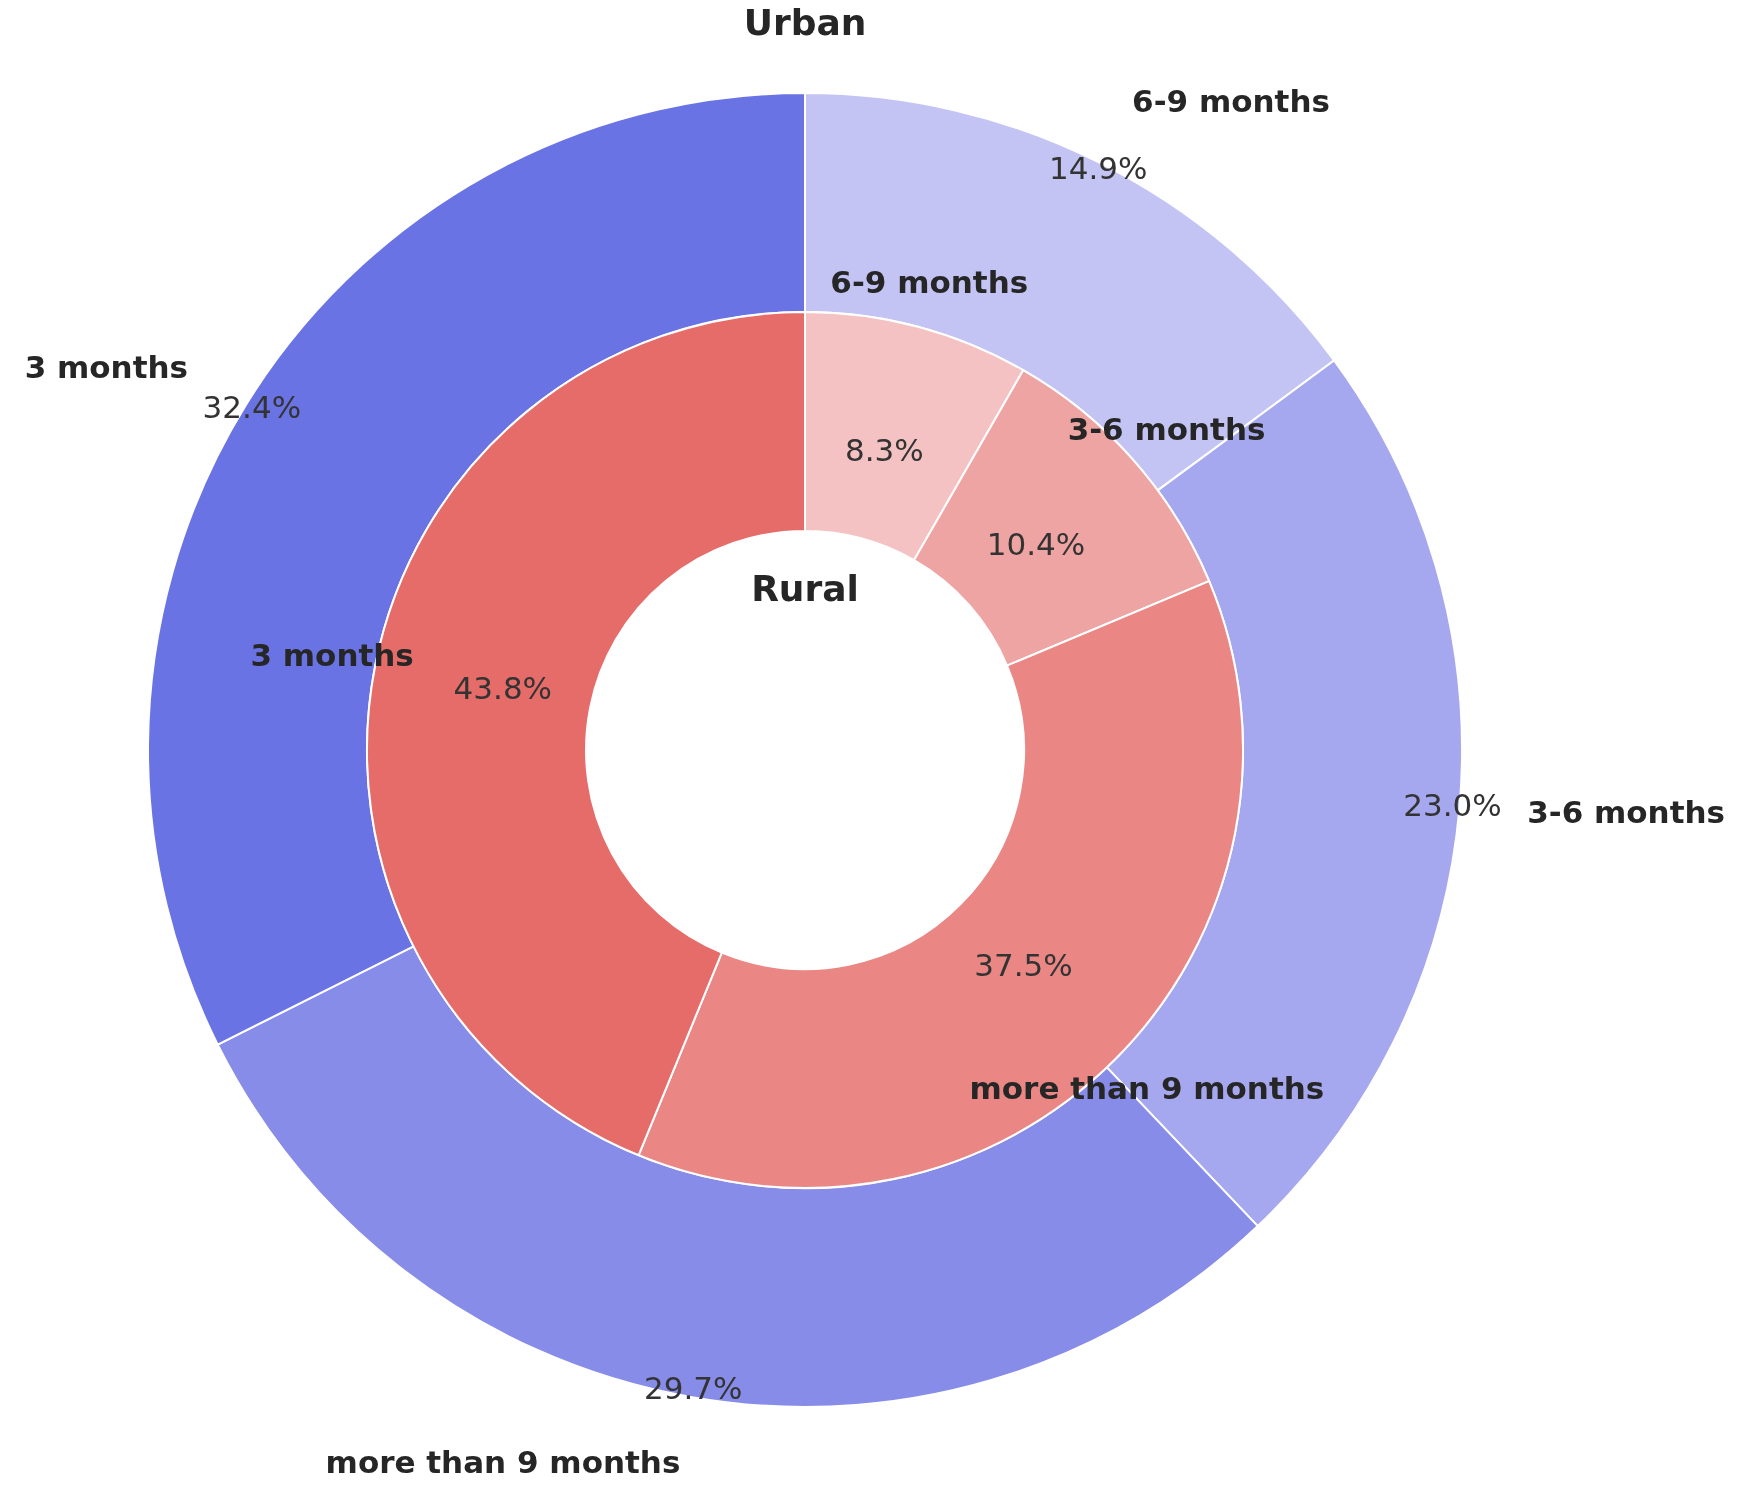  What do you see at coordinates (1023, 965) in the screenshot?
I see `data-label: 37.5%` at bounding box center [1023, 965].